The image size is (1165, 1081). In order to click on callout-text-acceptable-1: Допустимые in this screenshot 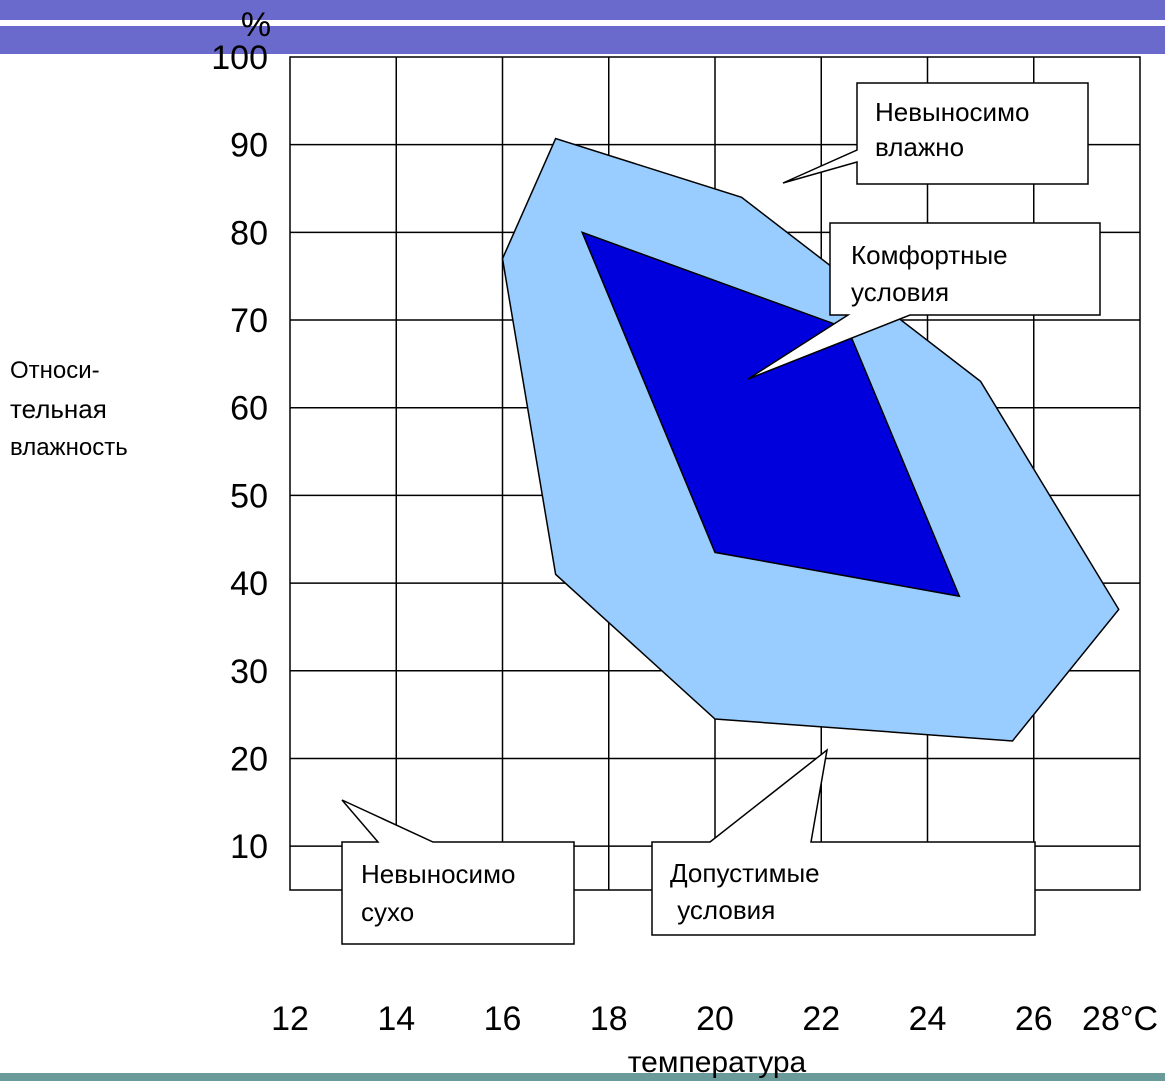, I will do `click(745, 873)`.